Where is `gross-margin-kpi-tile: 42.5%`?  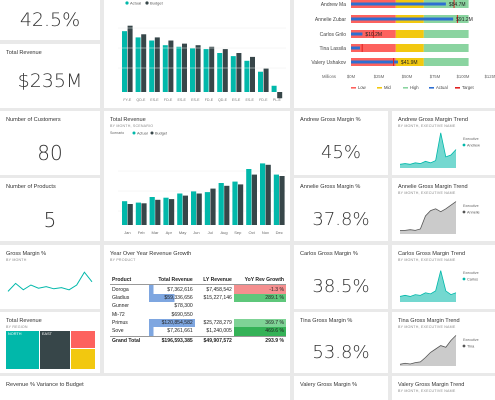
gross-margin-kpi-tile: 42.5% is located at coordinates (50, 20).